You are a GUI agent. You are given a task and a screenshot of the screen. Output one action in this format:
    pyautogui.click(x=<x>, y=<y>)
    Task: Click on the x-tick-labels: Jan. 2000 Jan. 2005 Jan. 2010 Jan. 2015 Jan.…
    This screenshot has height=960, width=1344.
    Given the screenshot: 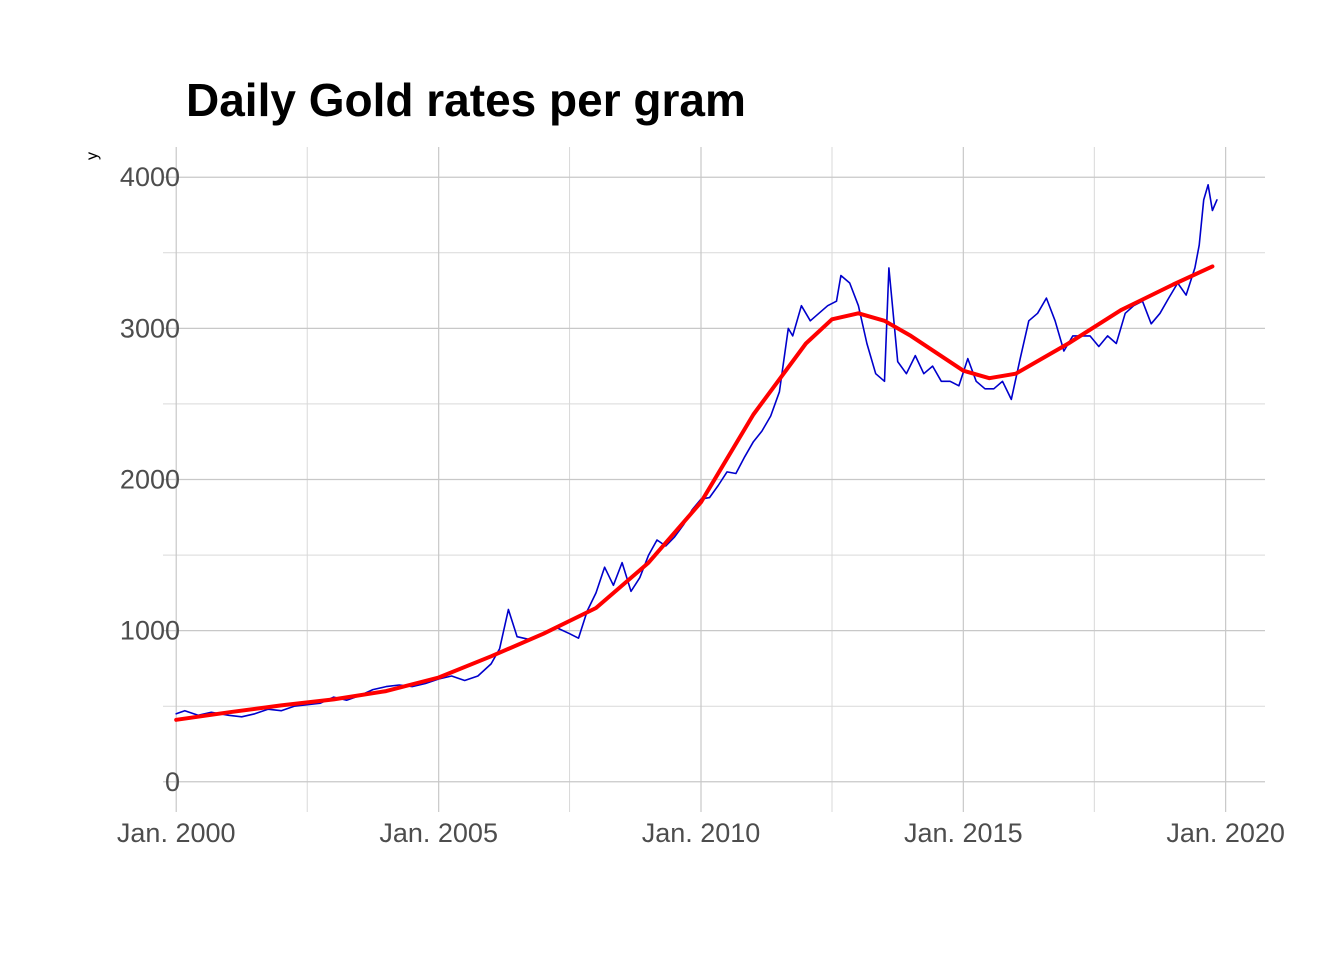 What is the action you would take?
    pyautogui.click(x=701, y=833)
    